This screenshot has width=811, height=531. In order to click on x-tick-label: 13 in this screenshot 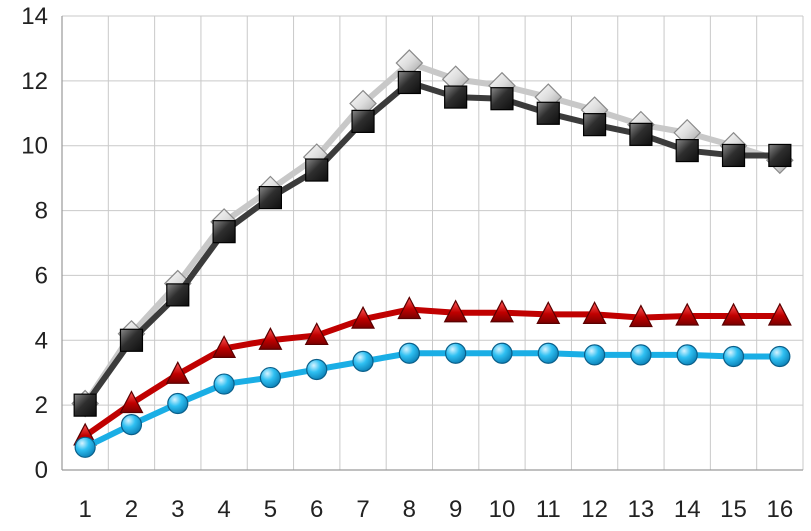, I will do `click(641, 509)`.